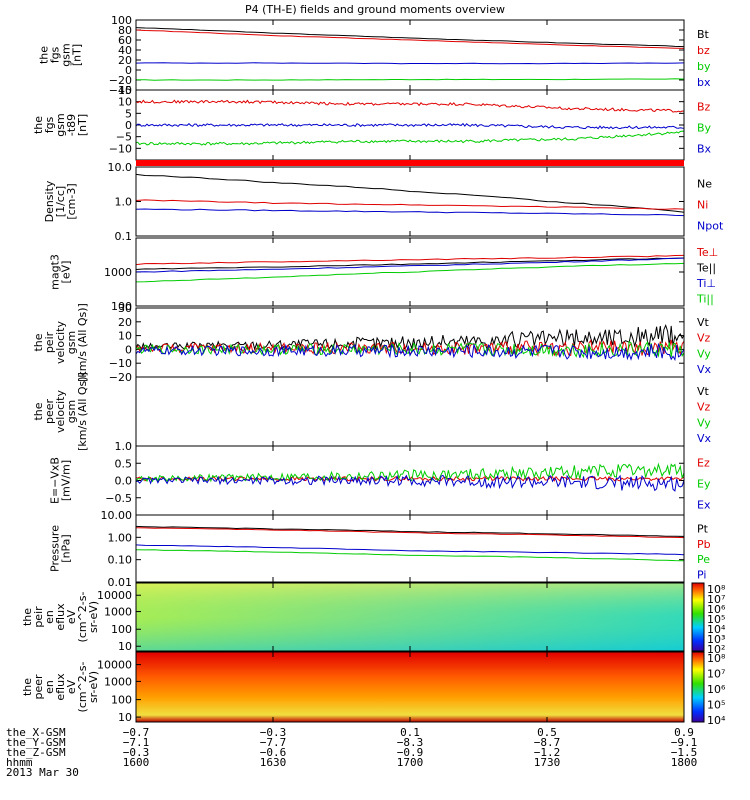 The width and height of the screenshot is (750, 800). Describe the element at coordinates (410, 138) in the screenshot. I see `series-line-By` at that location.